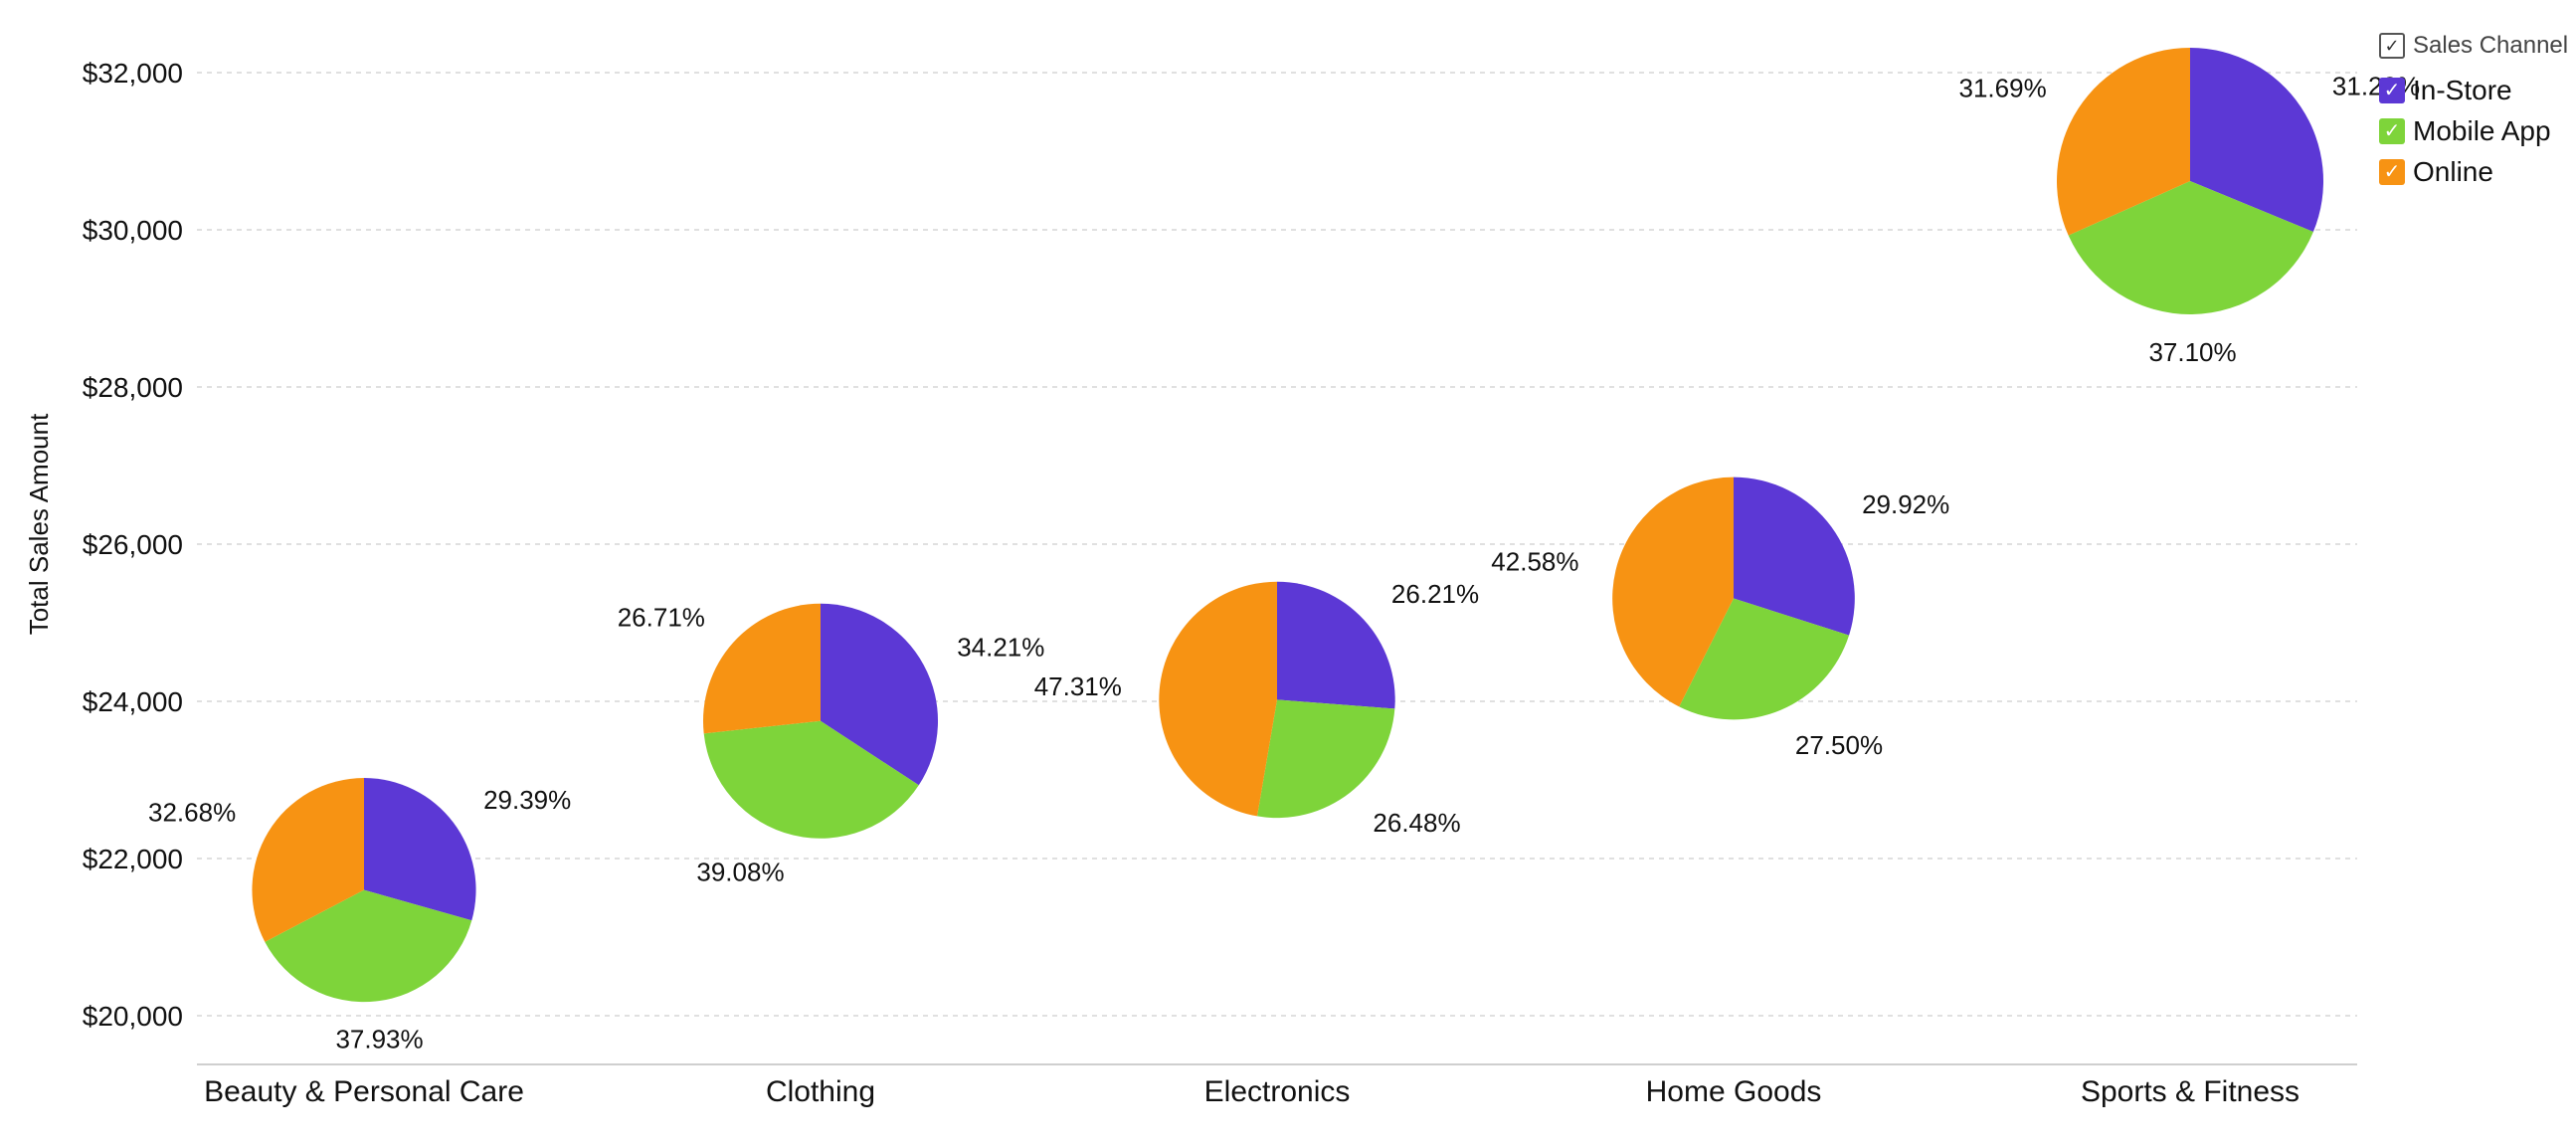  Describe the element at coordinates (133, 859) in the screenshot. I see `y-tick-label: $22,000` at that location.